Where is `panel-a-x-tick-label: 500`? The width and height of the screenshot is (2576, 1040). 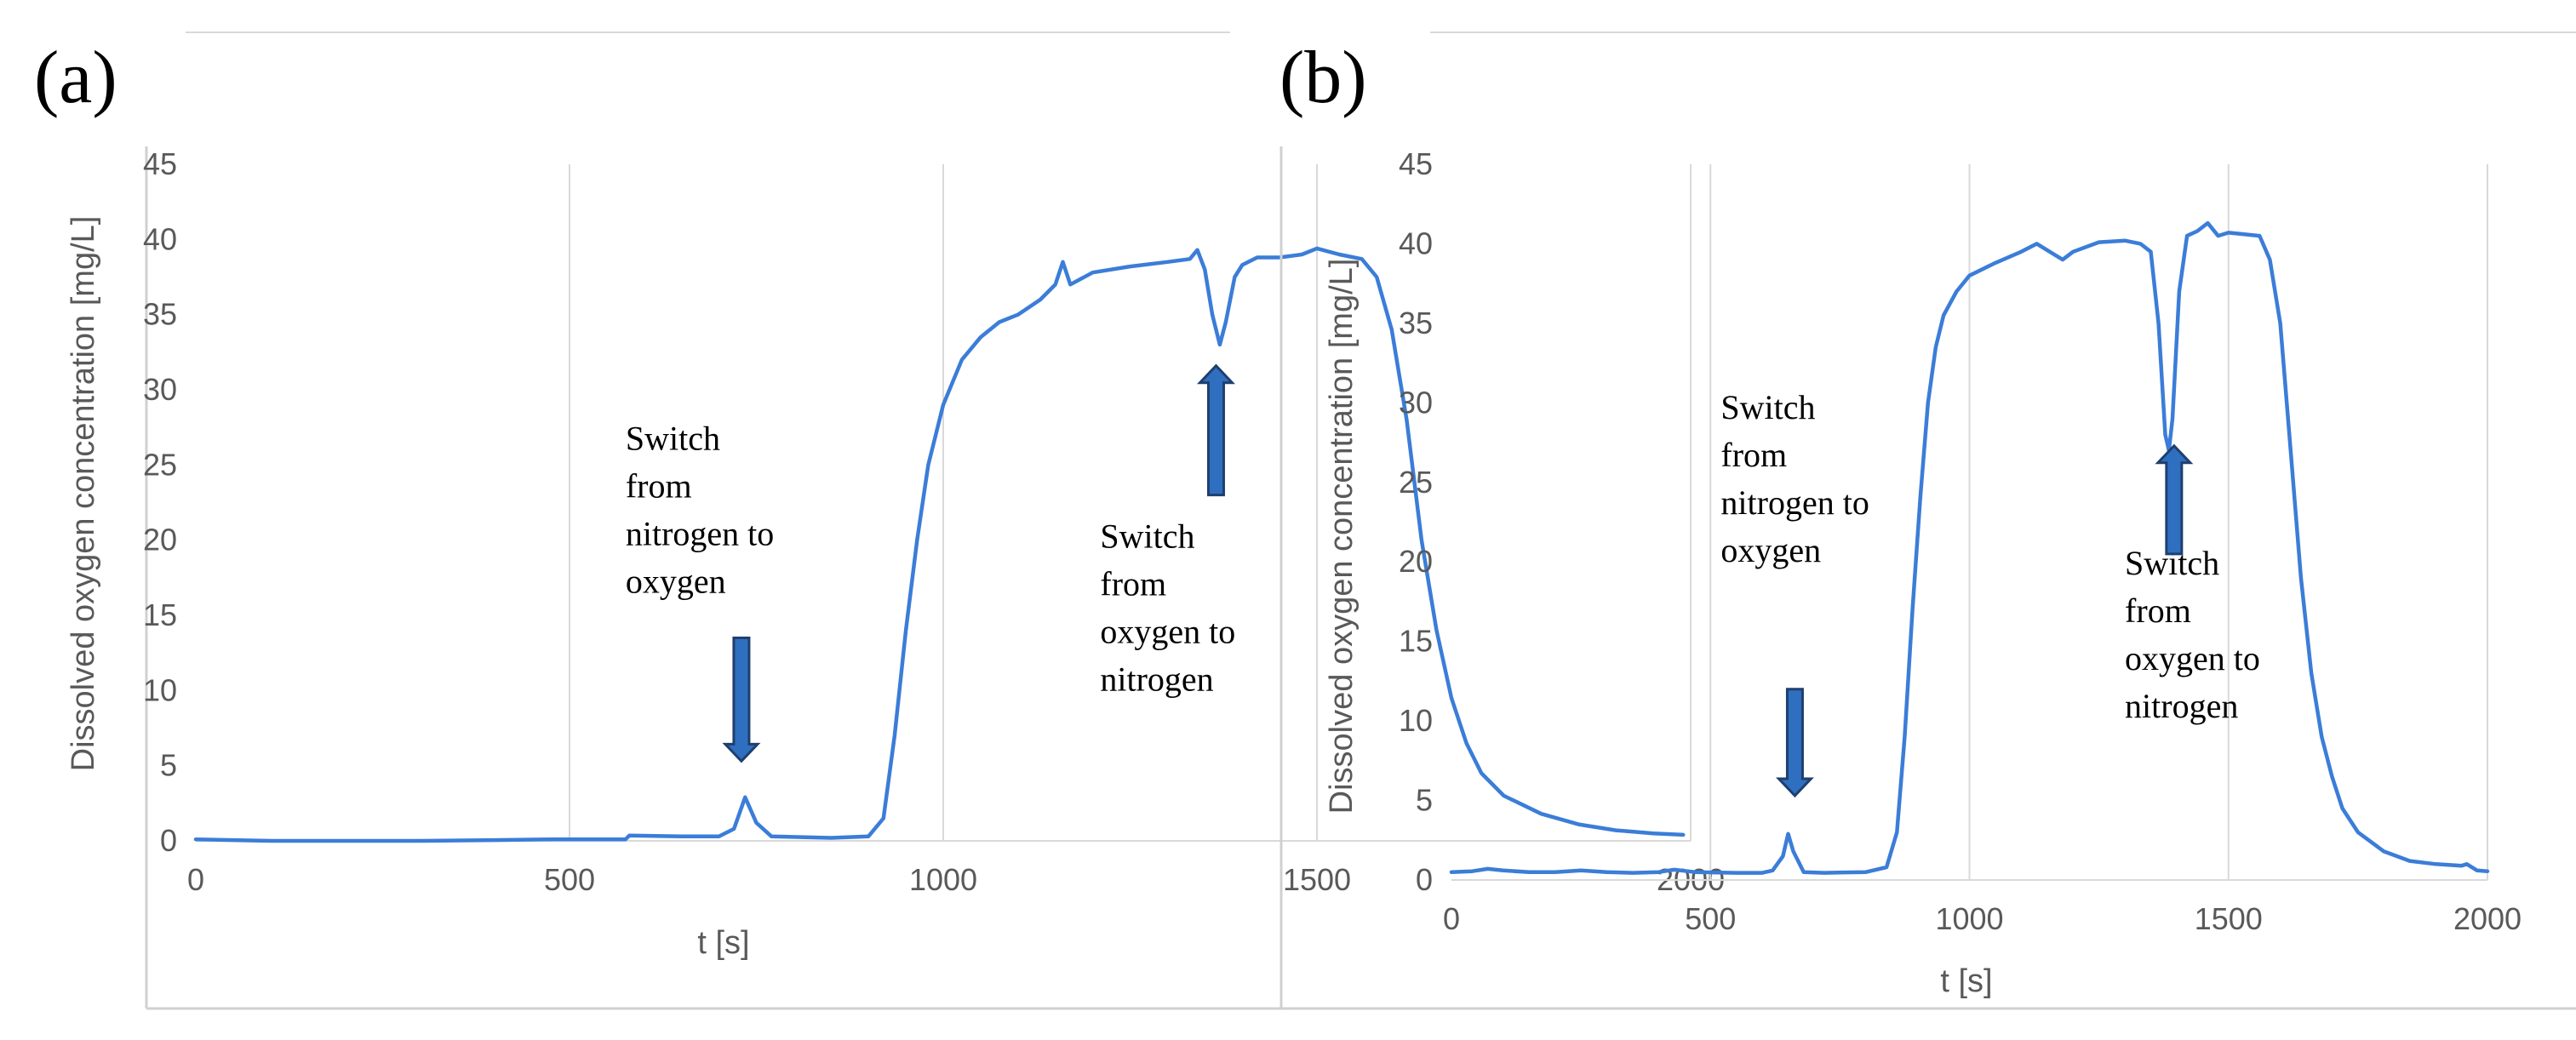
panel-a-x-tick-label: 500 is located at coordinates (570, 880).